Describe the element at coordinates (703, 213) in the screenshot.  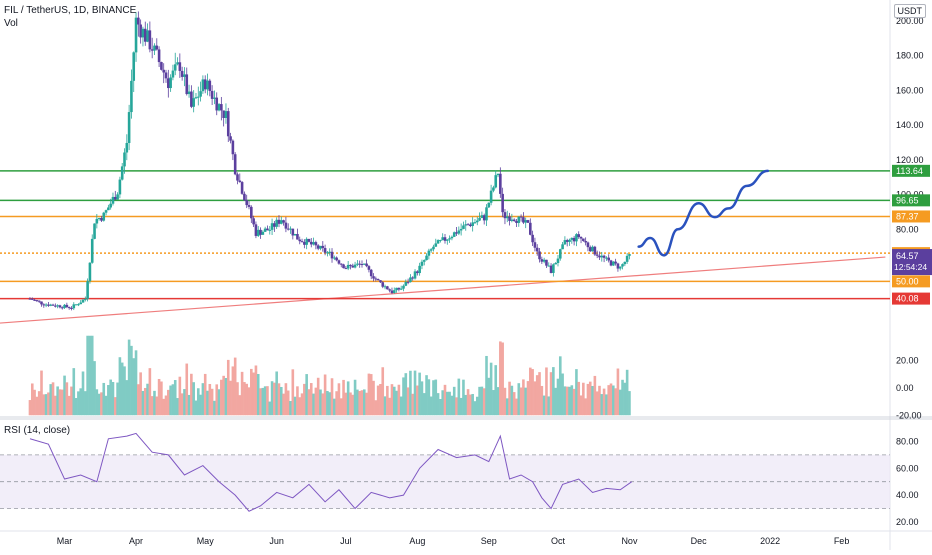
I see `projection-path` at that location.